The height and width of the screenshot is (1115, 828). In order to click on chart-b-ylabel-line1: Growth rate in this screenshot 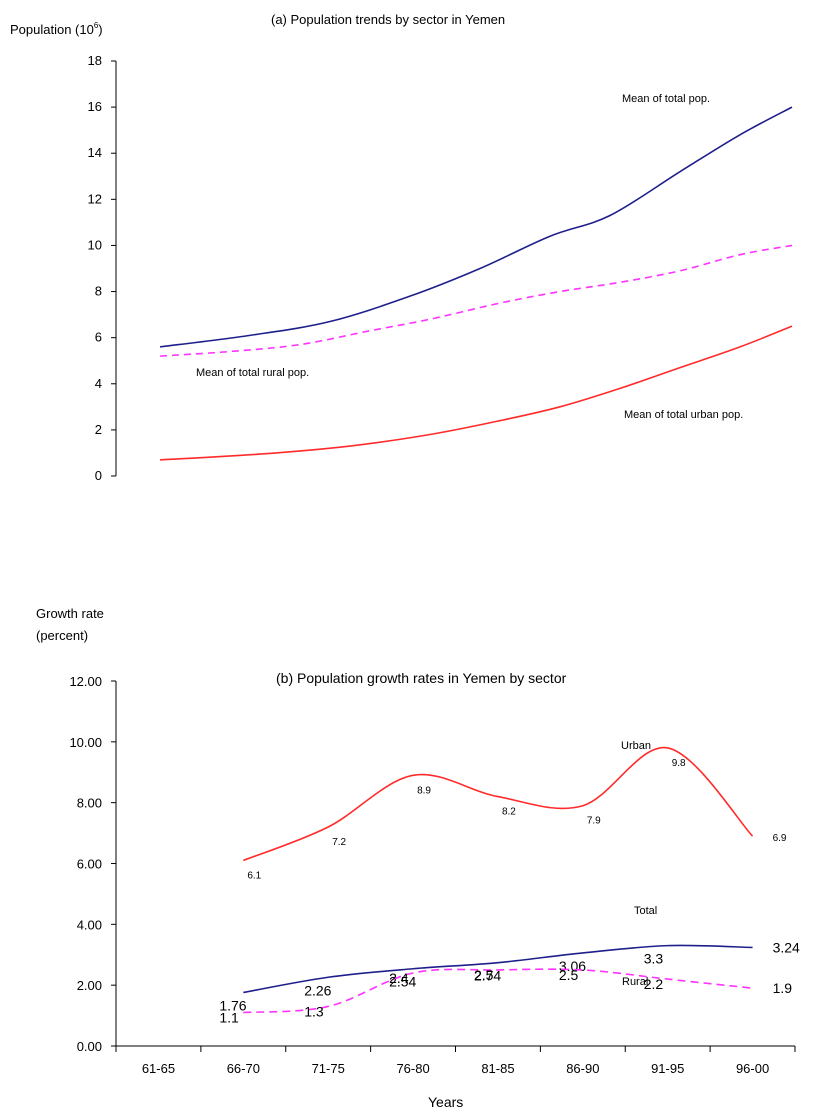, I will do `click(70, 613)`.